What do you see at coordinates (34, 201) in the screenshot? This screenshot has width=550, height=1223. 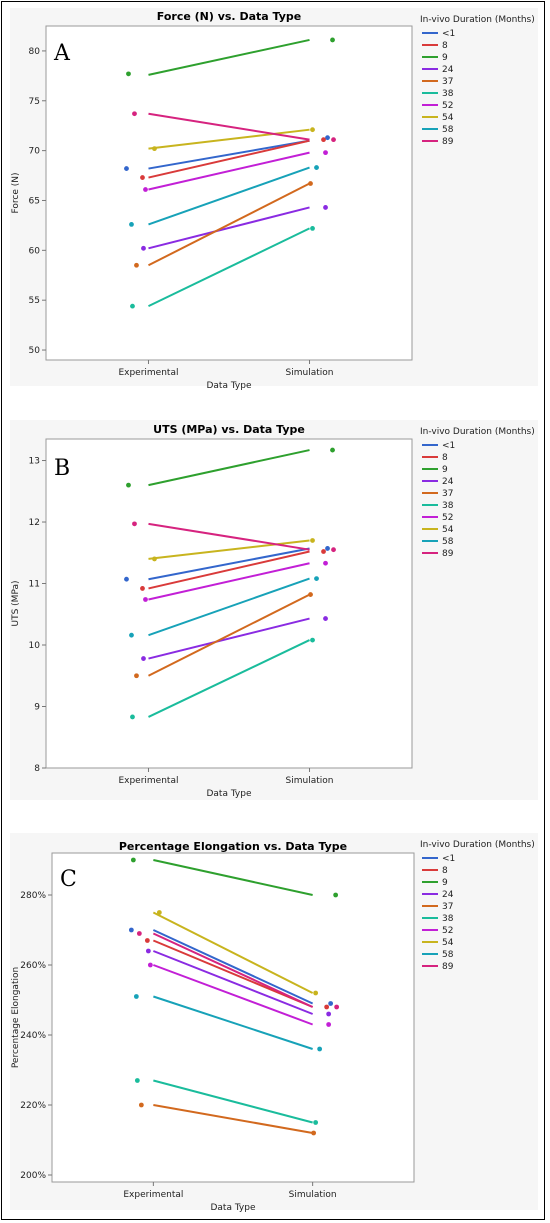 I see `y-tick-label: 65` at bounding box center [34, 201].